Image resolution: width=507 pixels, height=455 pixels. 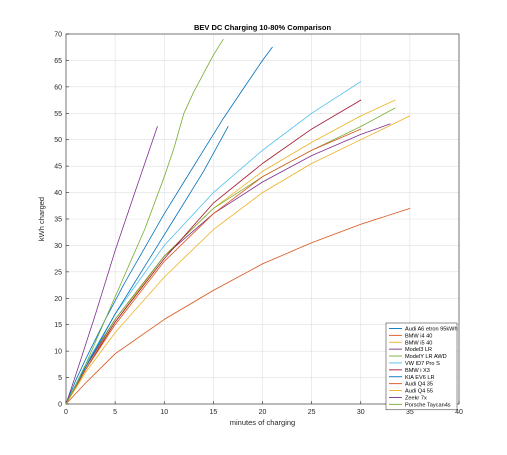 I want to click on y-tick-label: 10, so click(x=58, y=352).